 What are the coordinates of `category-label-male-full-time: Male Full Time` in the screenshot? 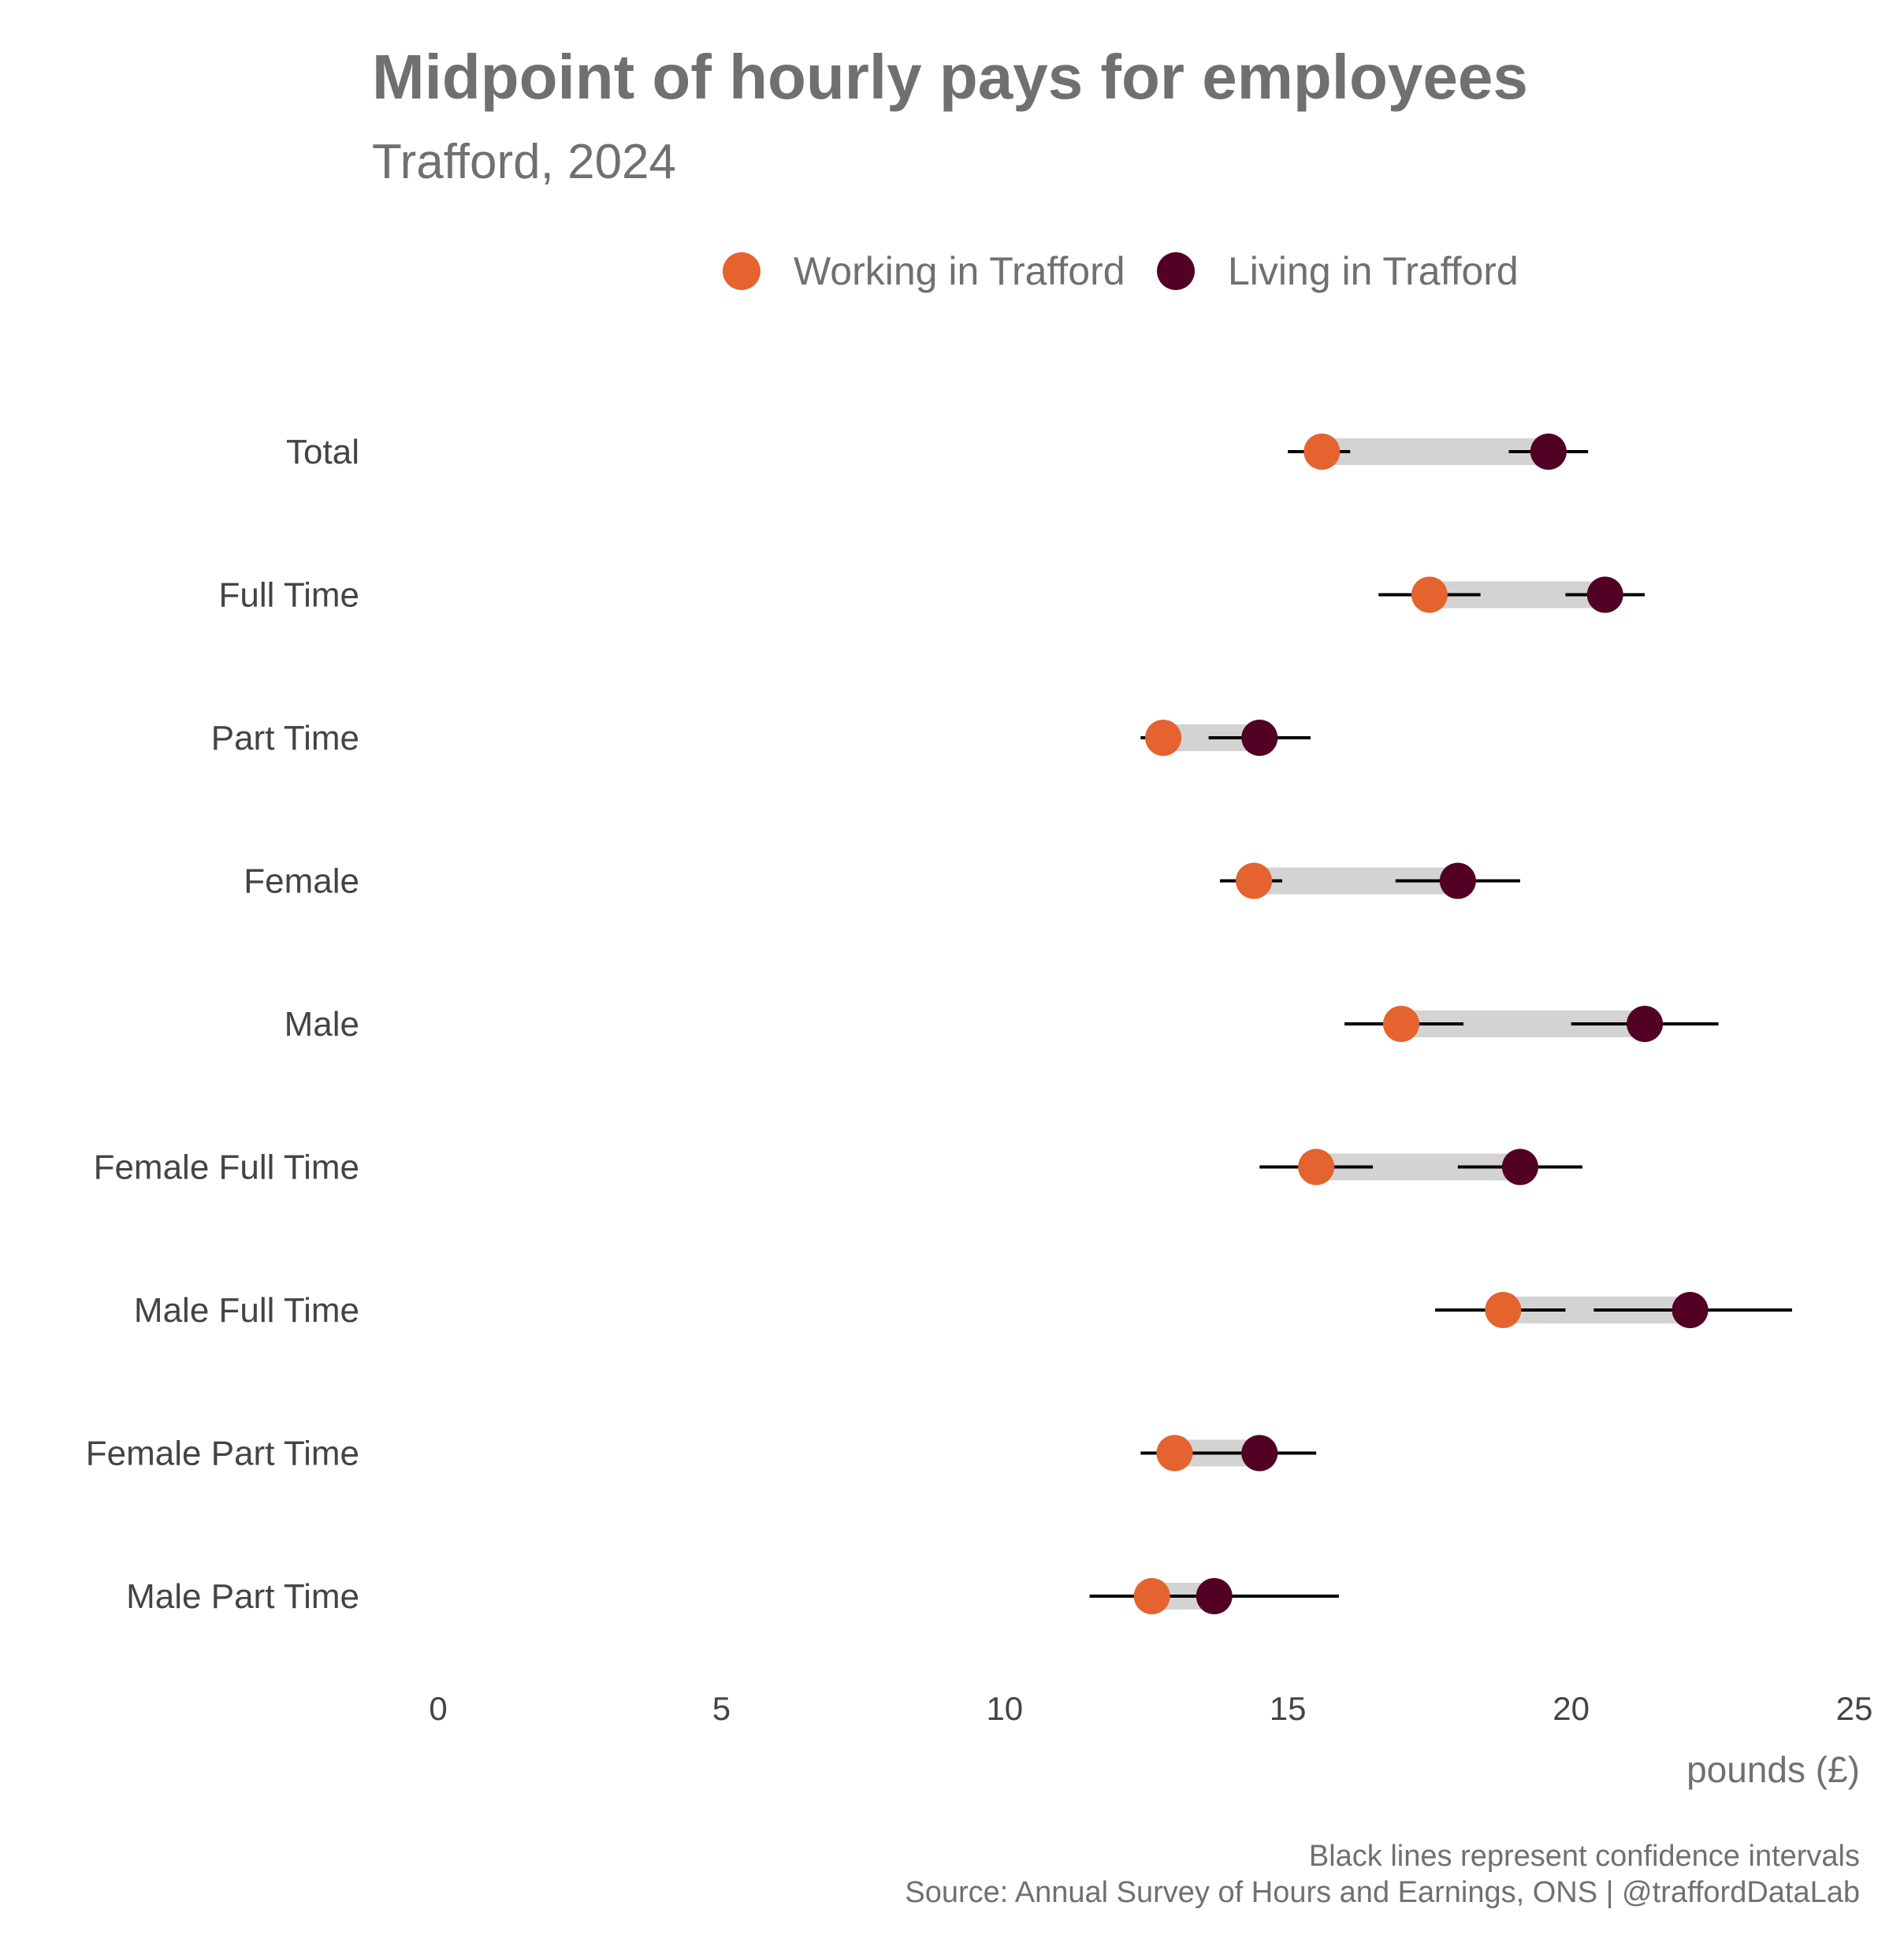 It's located at (246, 1310).